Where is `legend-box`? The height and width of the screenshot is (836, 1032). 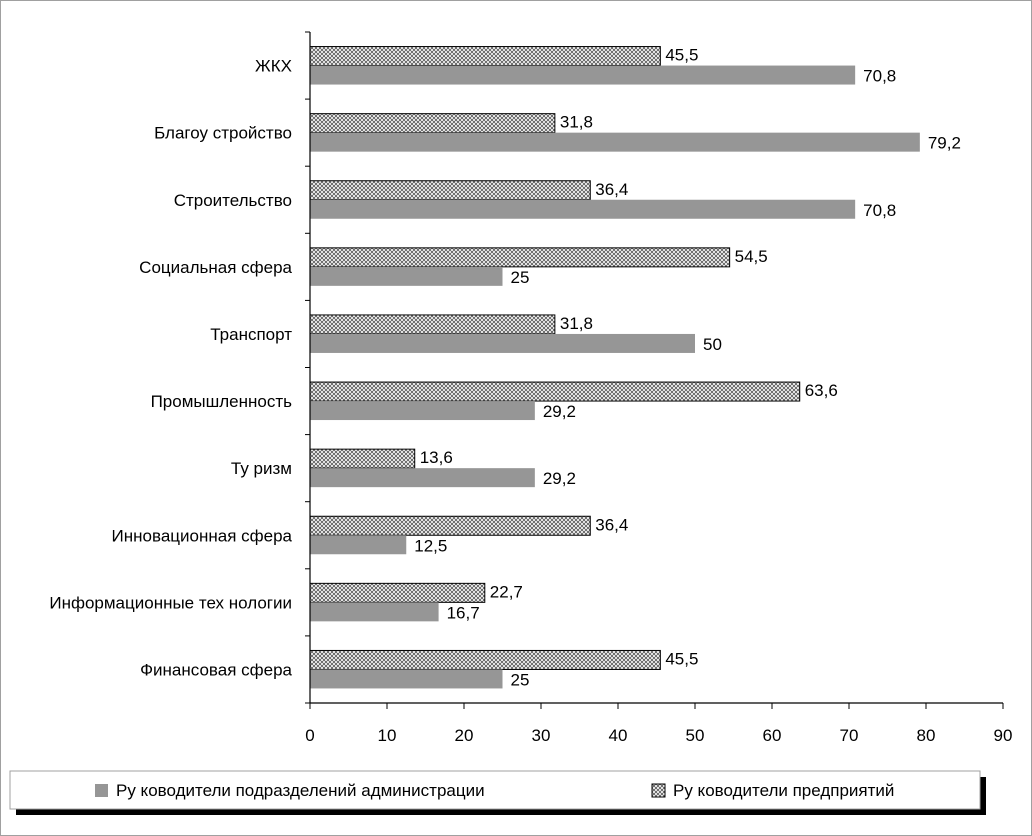
legend-box is located at coordinates (495, 790).